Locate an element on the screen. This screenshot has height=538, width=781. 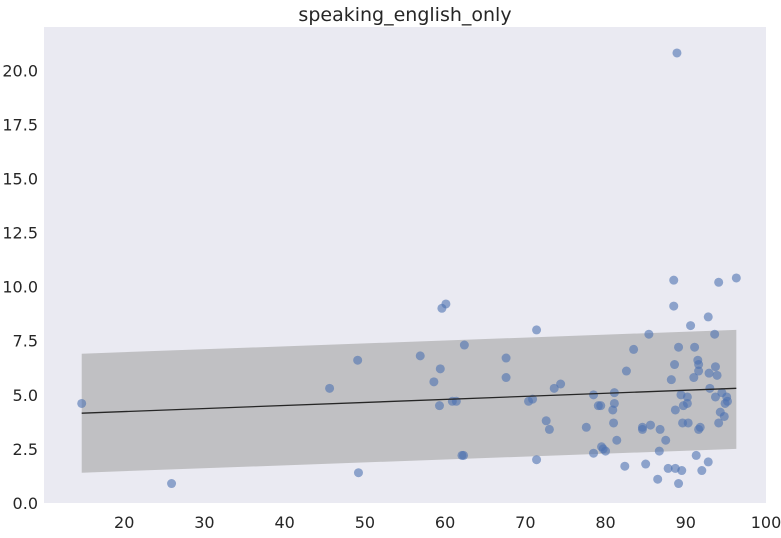
x-tick-label: 70 is located at coordinates (525, 522).